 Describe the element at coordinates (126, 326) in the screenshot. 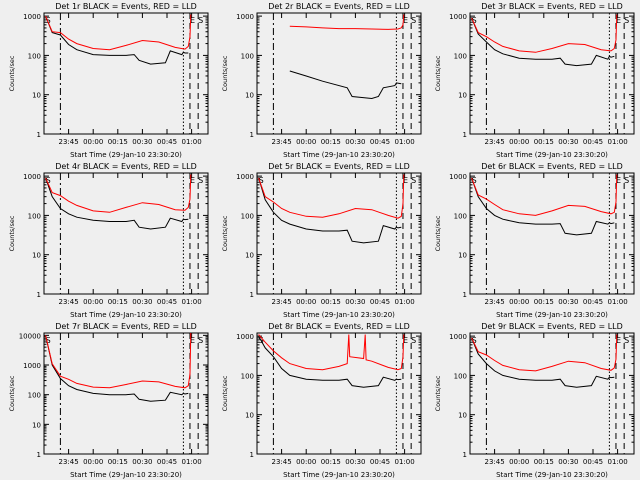

I see `panel-title: Det 7r BLACK = Events, RED = LLD` at that location.